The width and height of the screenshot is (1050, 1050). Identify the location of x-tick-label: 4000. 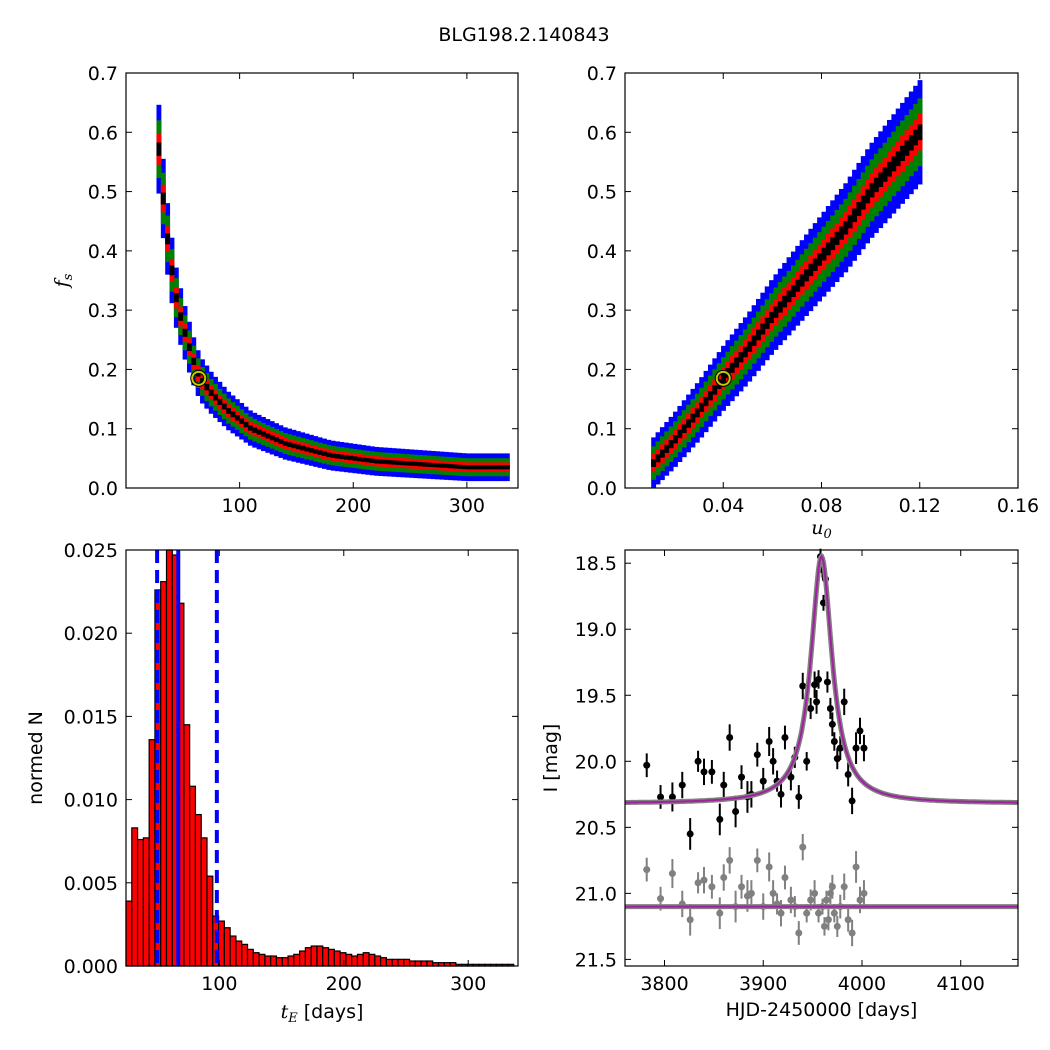
(862, 984).